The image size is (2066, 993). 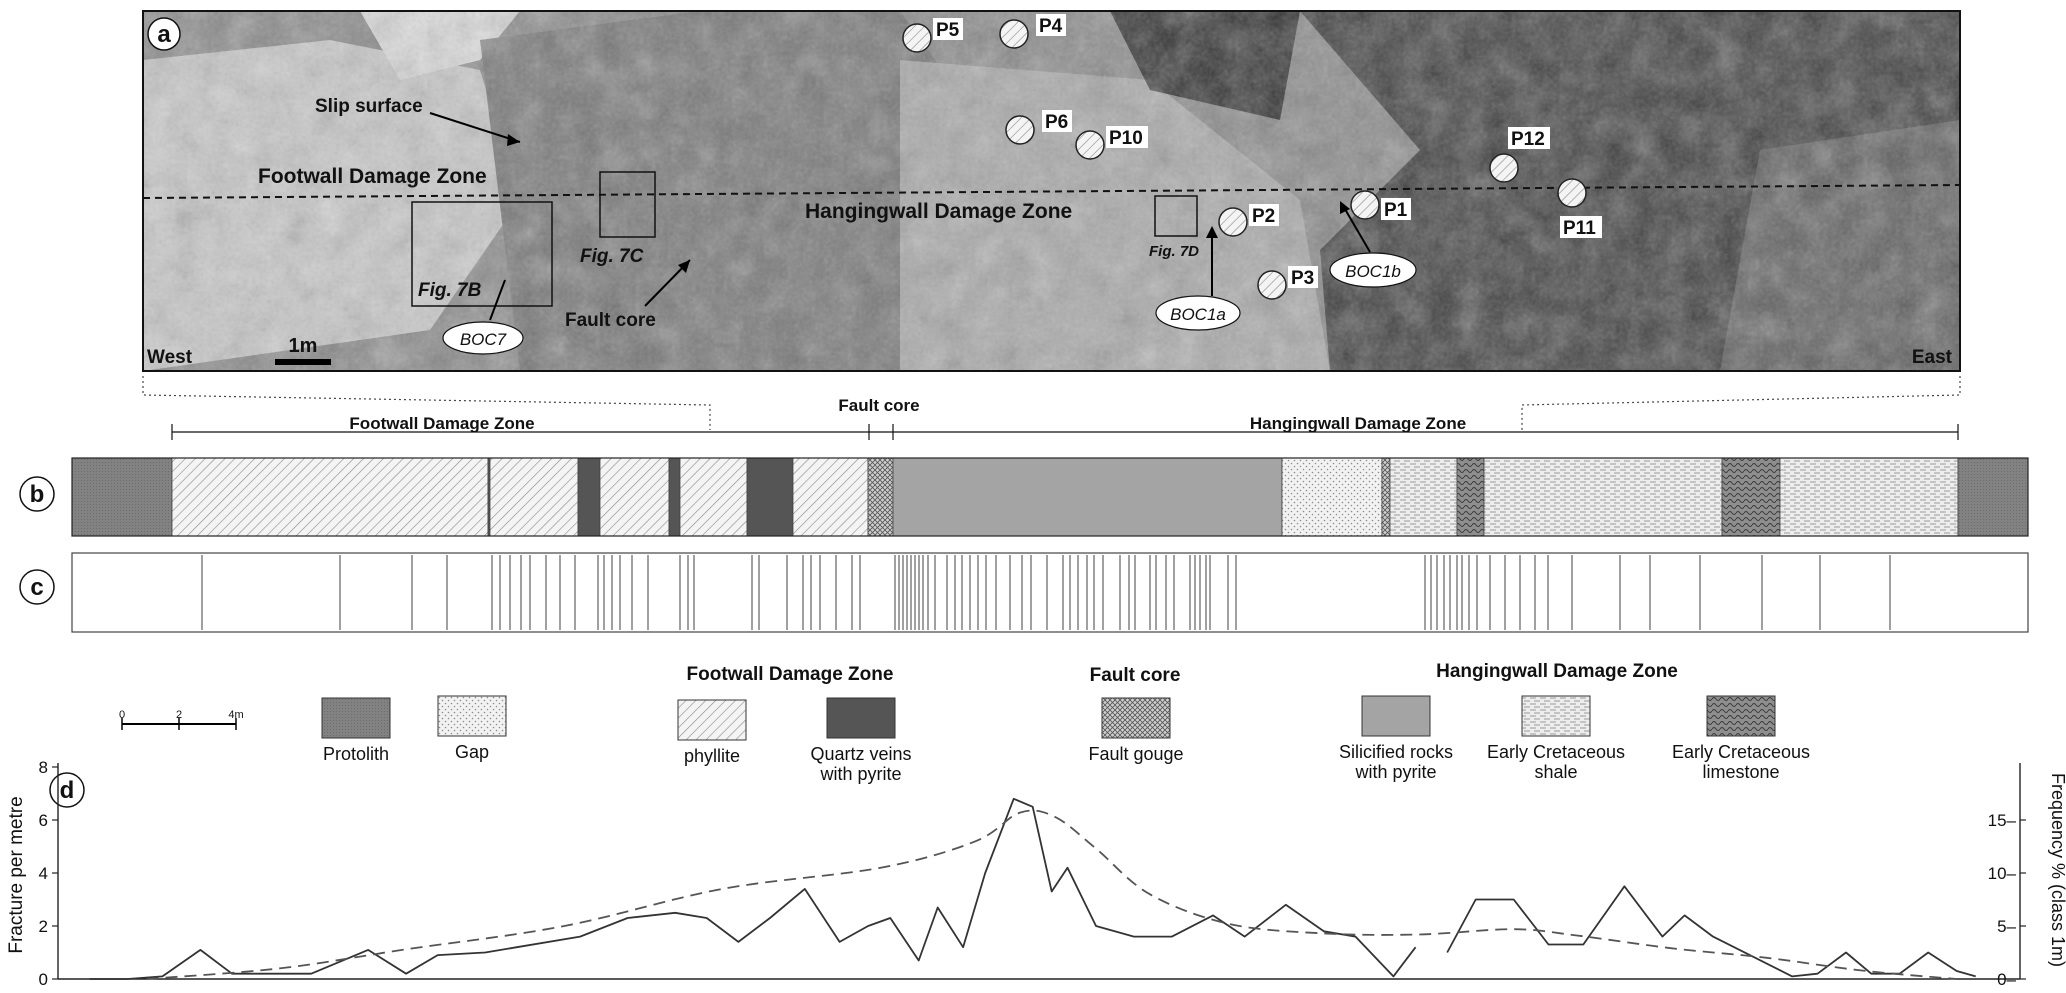 I want to click on legend-swatch-silicified, so click(x=1396, y=716).